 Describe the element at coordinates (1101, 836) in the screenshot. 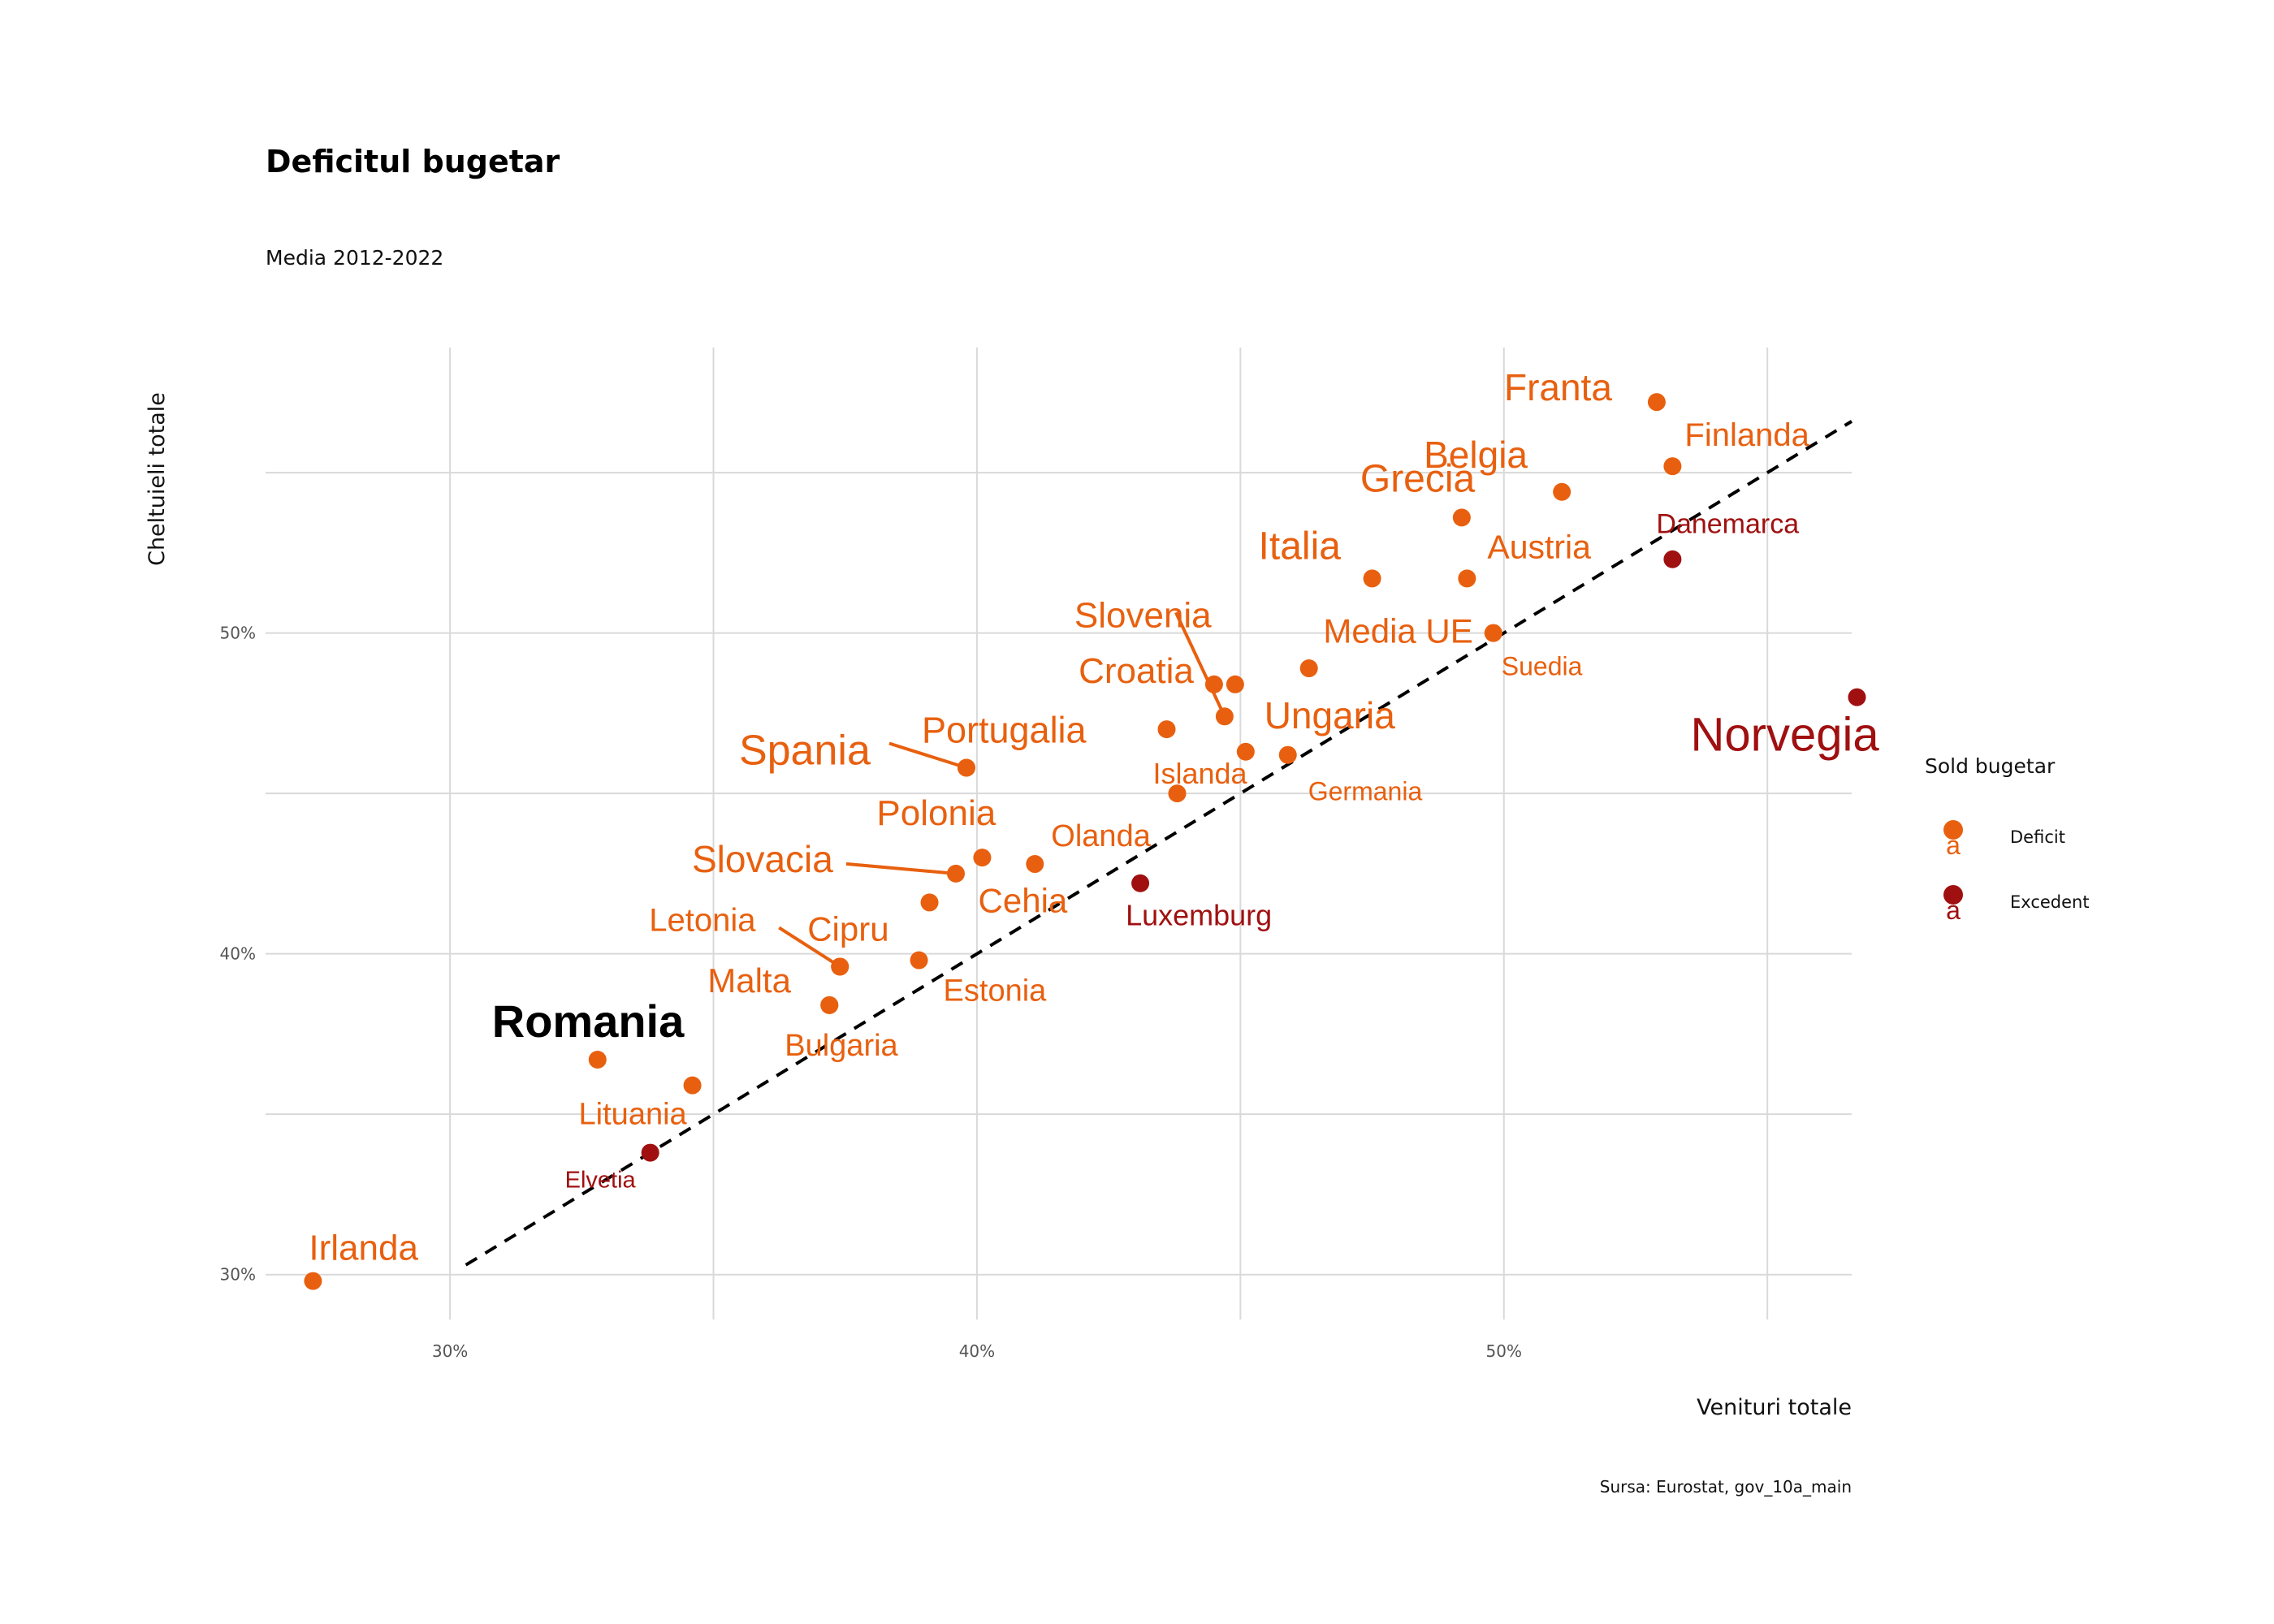

I see `point-label: Olanda` at that location.